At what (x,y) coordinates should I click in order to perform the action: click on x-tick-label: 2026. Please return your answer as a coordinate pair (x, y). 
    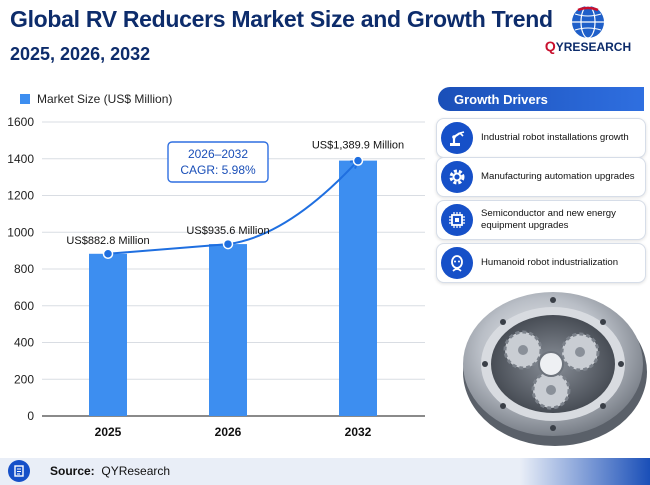
    Looking at the image, I should click on (228, 432).